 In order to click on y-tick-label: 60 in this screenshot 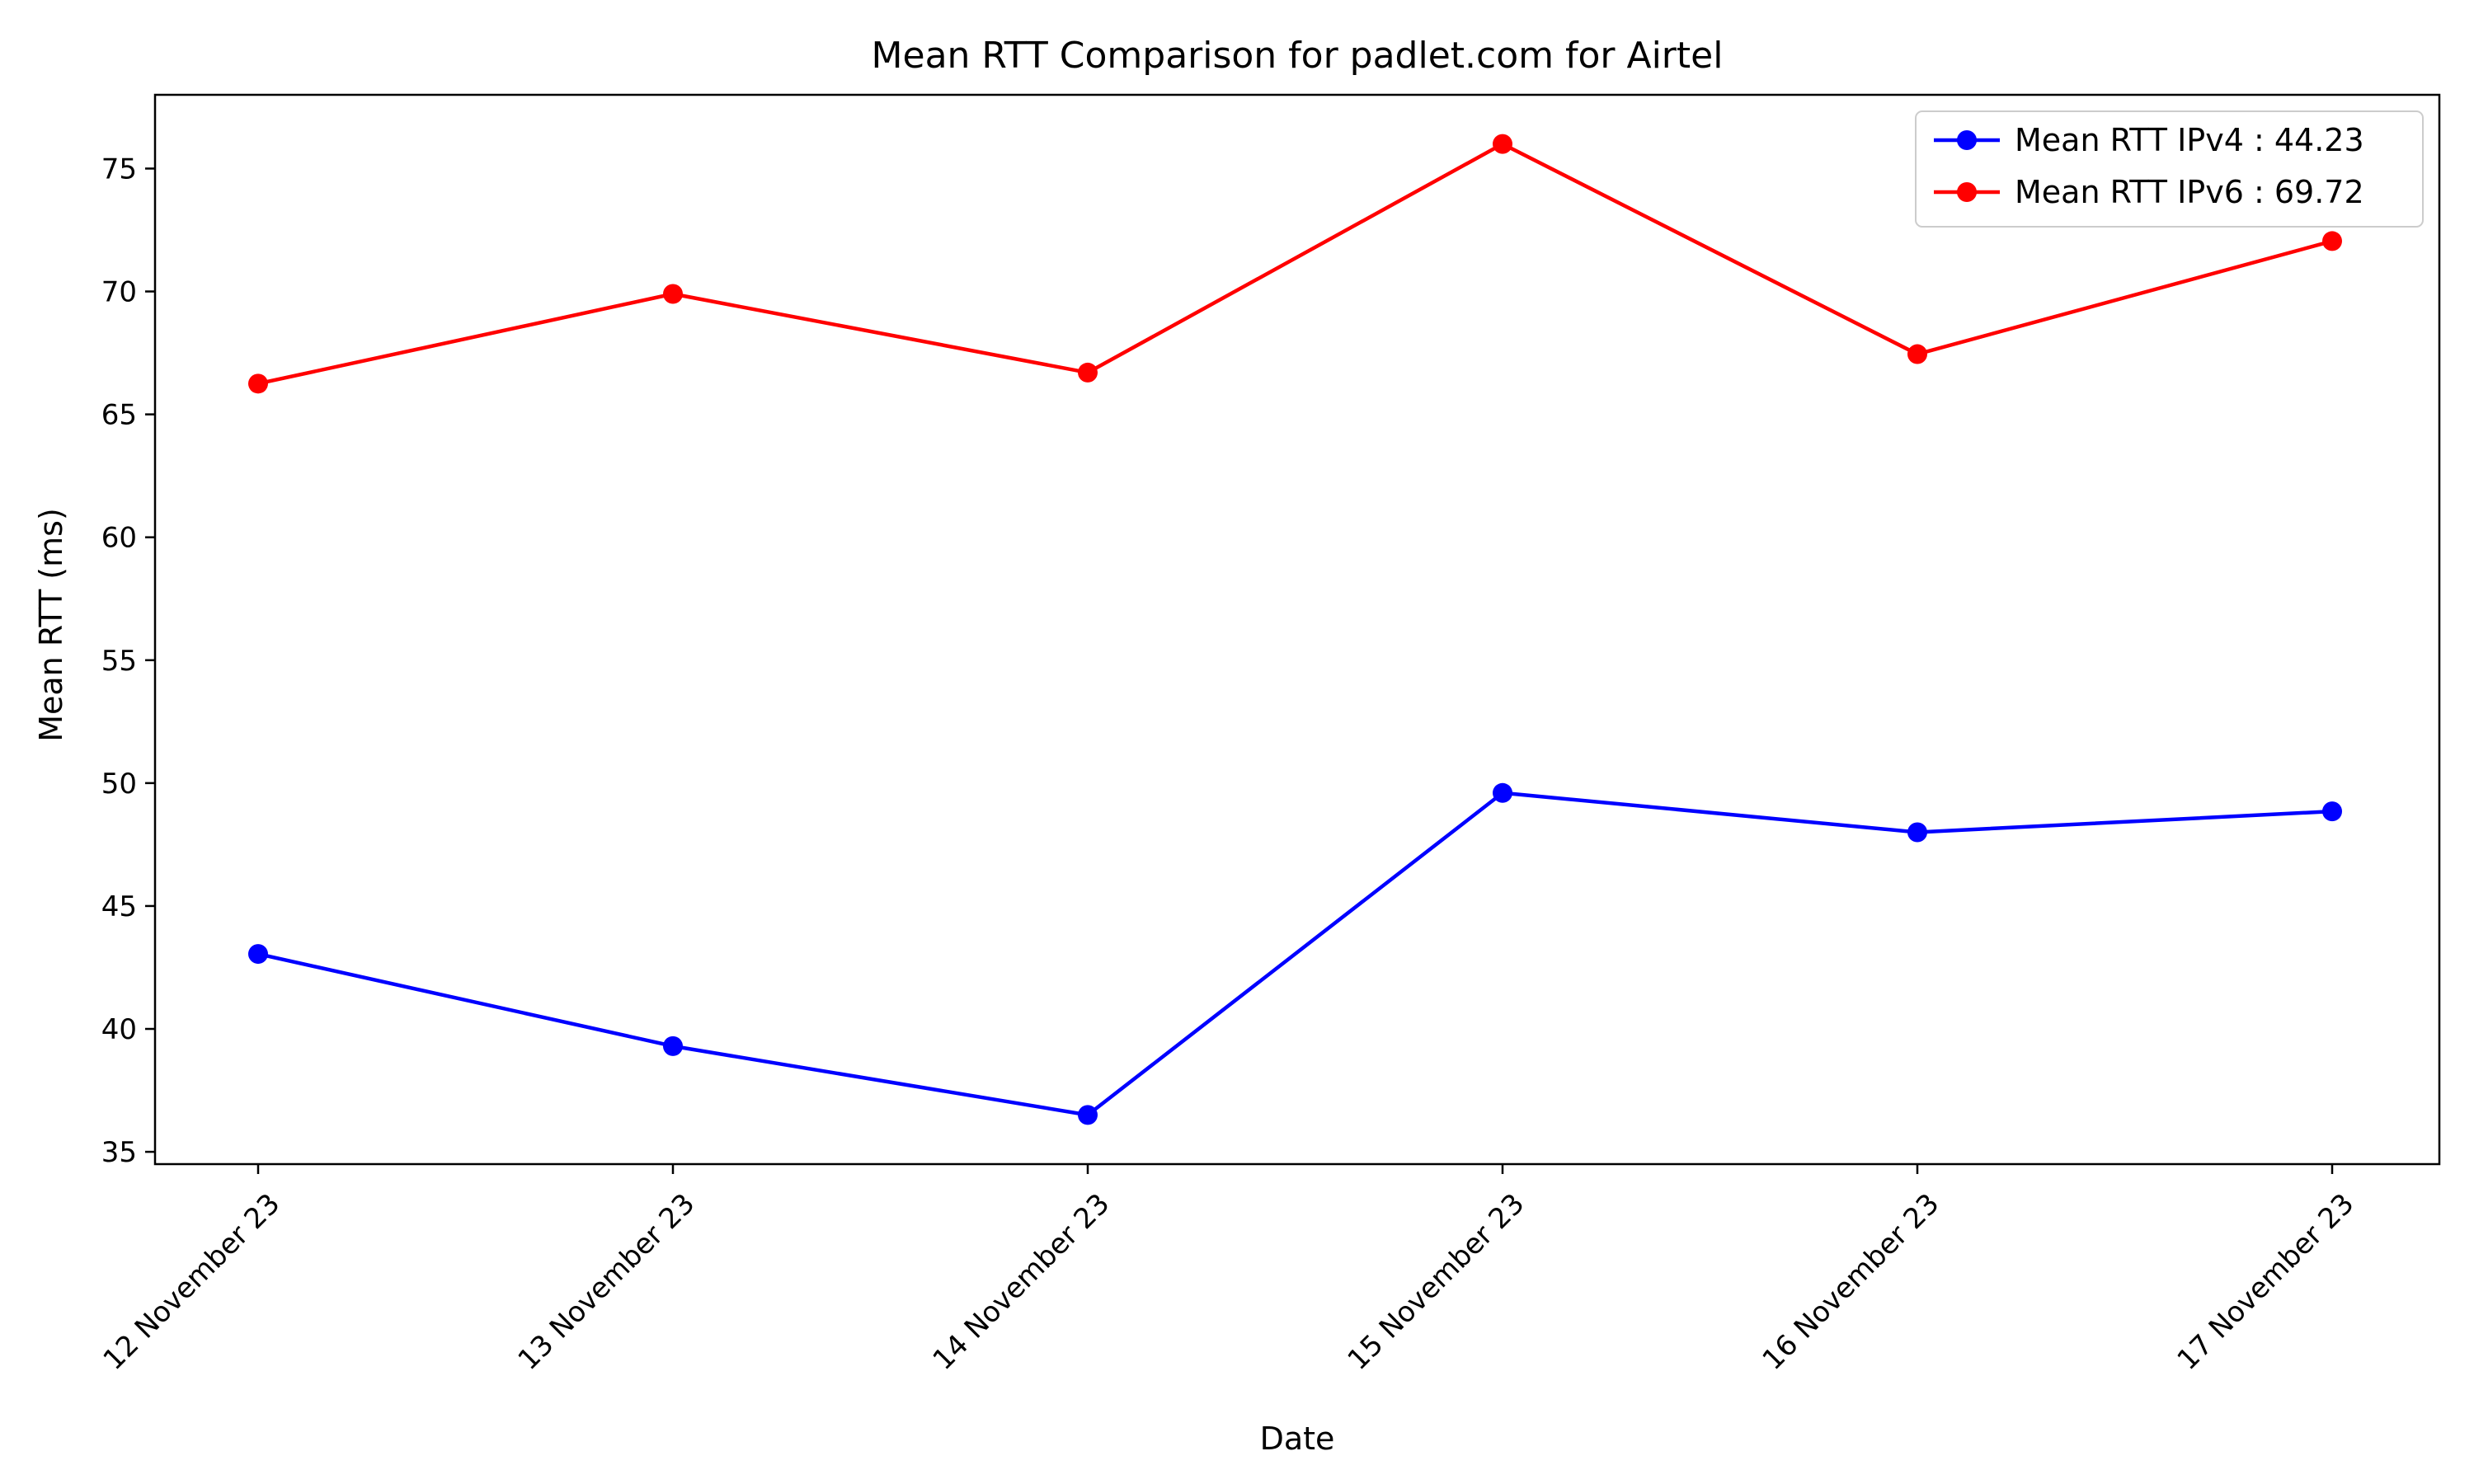, I will do `click(119, 538)`.